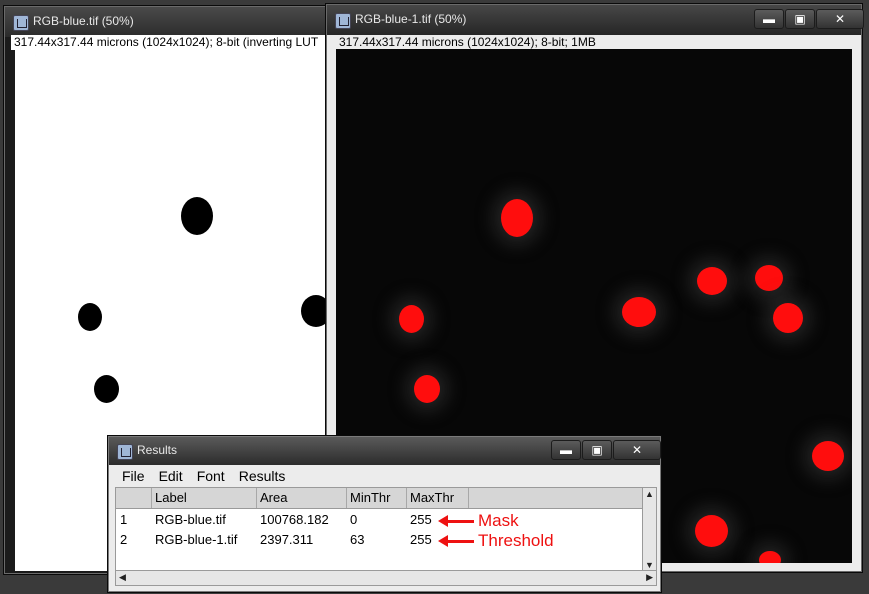 The image size is (869, 594). What do you see at coordinates (498, 520) in the screenshot?
I see `mask-annotation-label: Mask` at bounding box center [498, 520].